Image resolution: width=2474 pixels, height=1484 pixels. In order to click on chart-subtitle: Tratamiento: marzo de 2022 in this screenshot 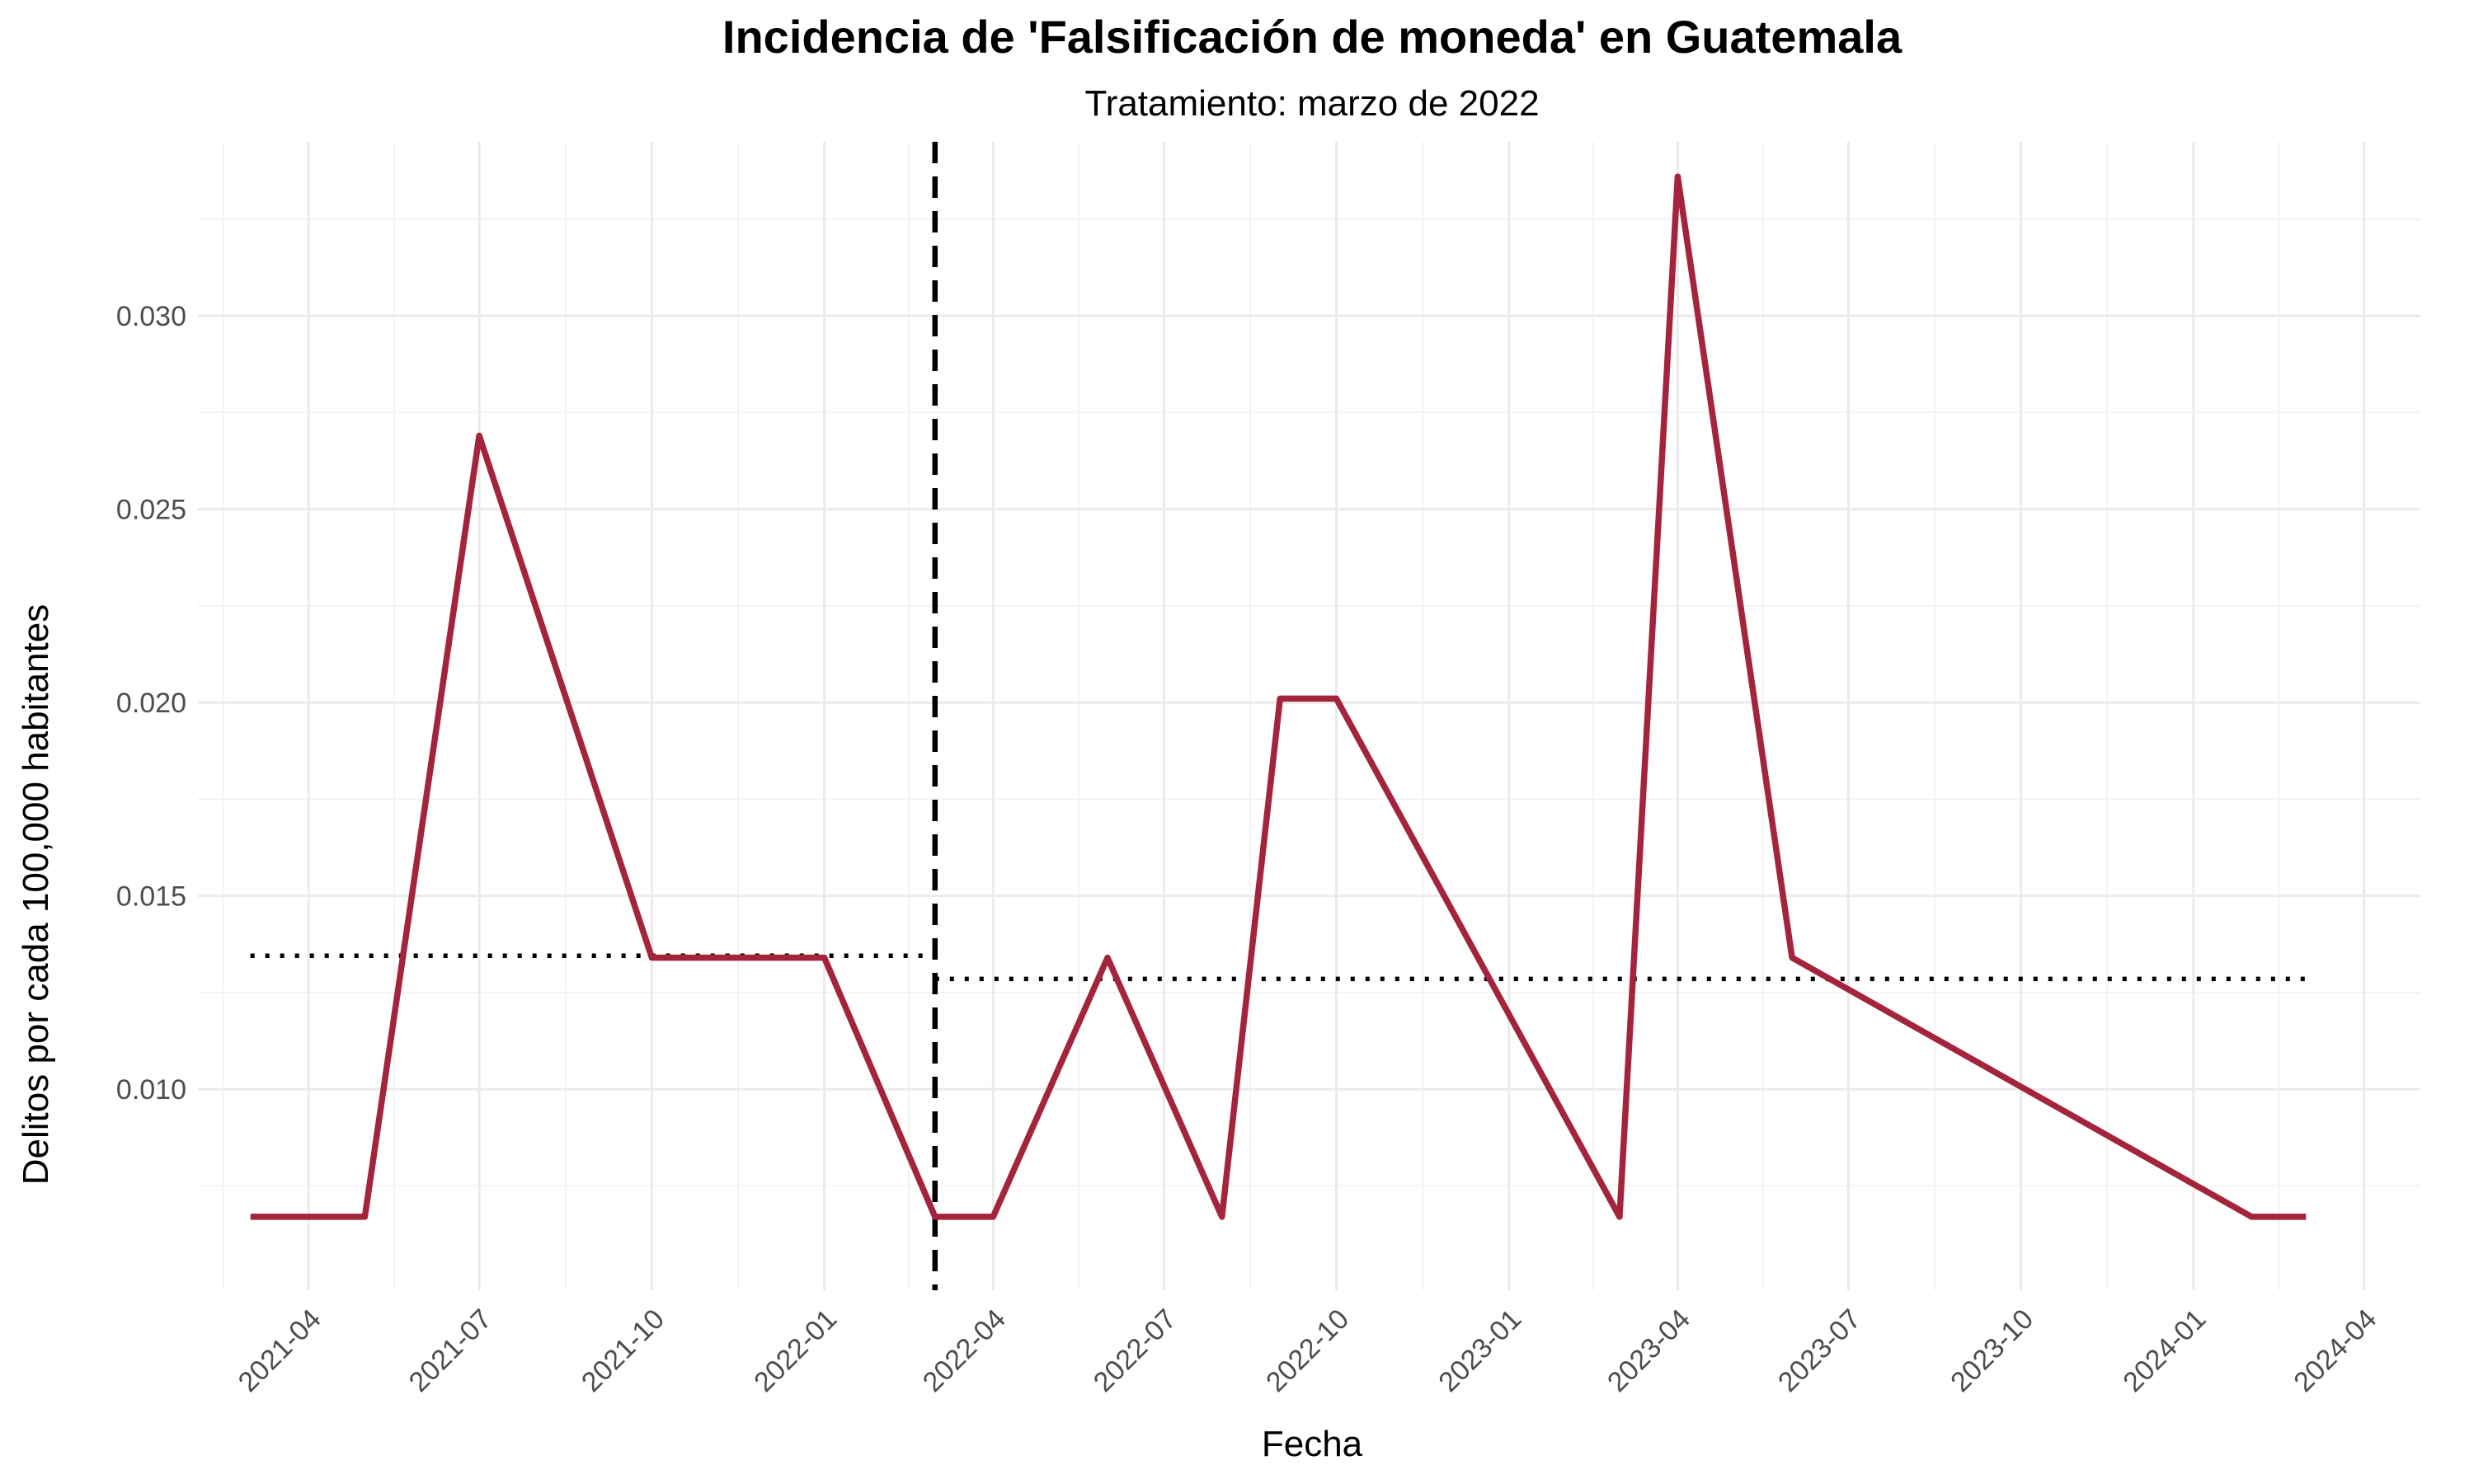, I will do `click(1311, 103)`.